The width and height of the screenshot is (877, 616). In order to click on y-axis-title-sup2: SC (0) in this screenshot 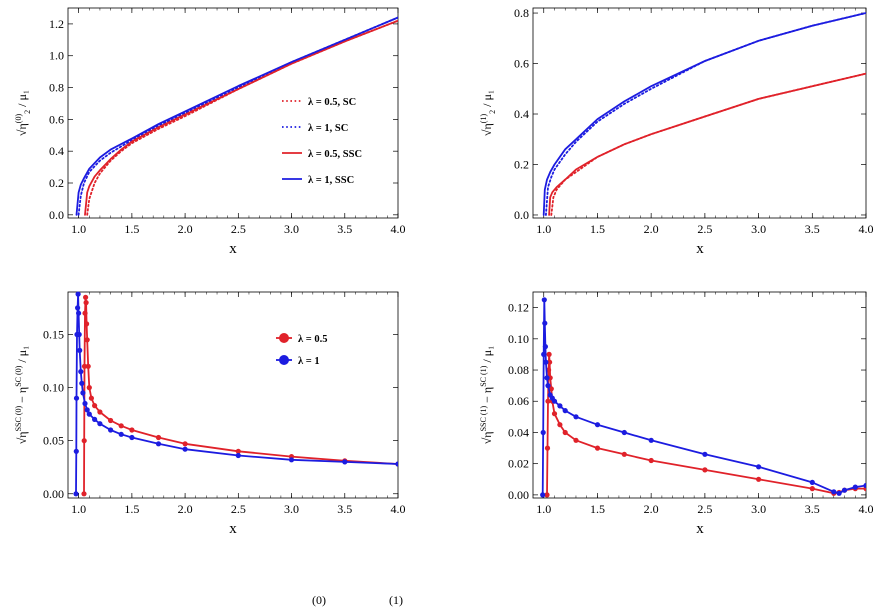, I will do `click(18, 375)`.